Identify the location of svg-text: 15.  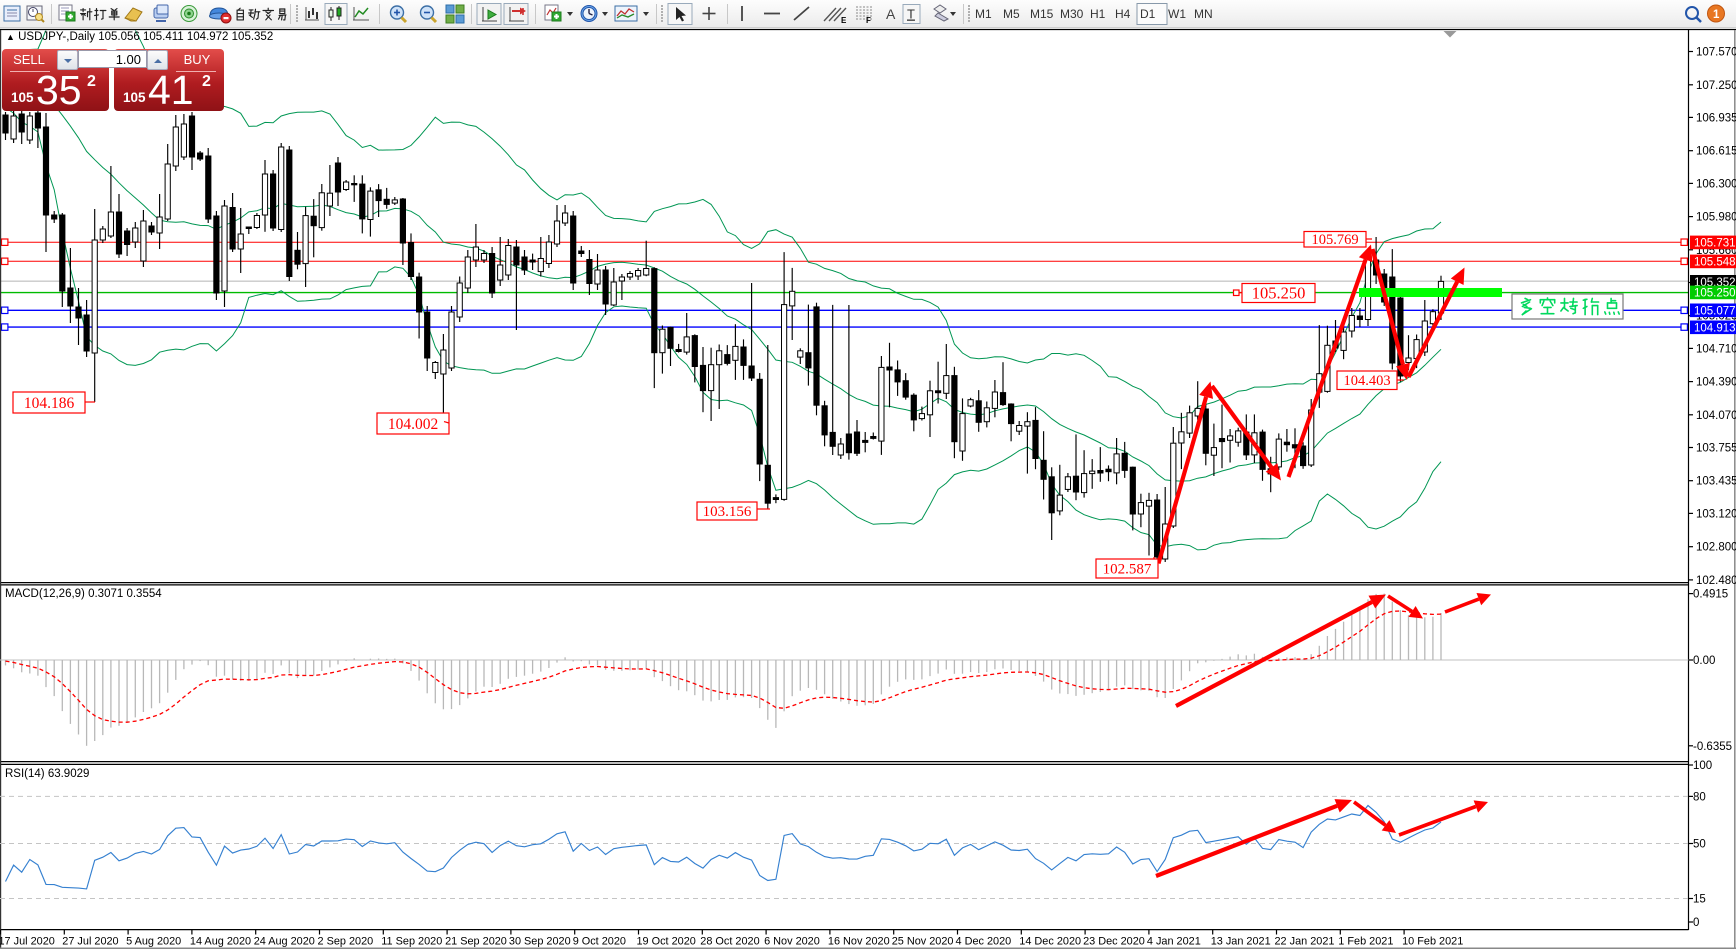
(1699, 900).